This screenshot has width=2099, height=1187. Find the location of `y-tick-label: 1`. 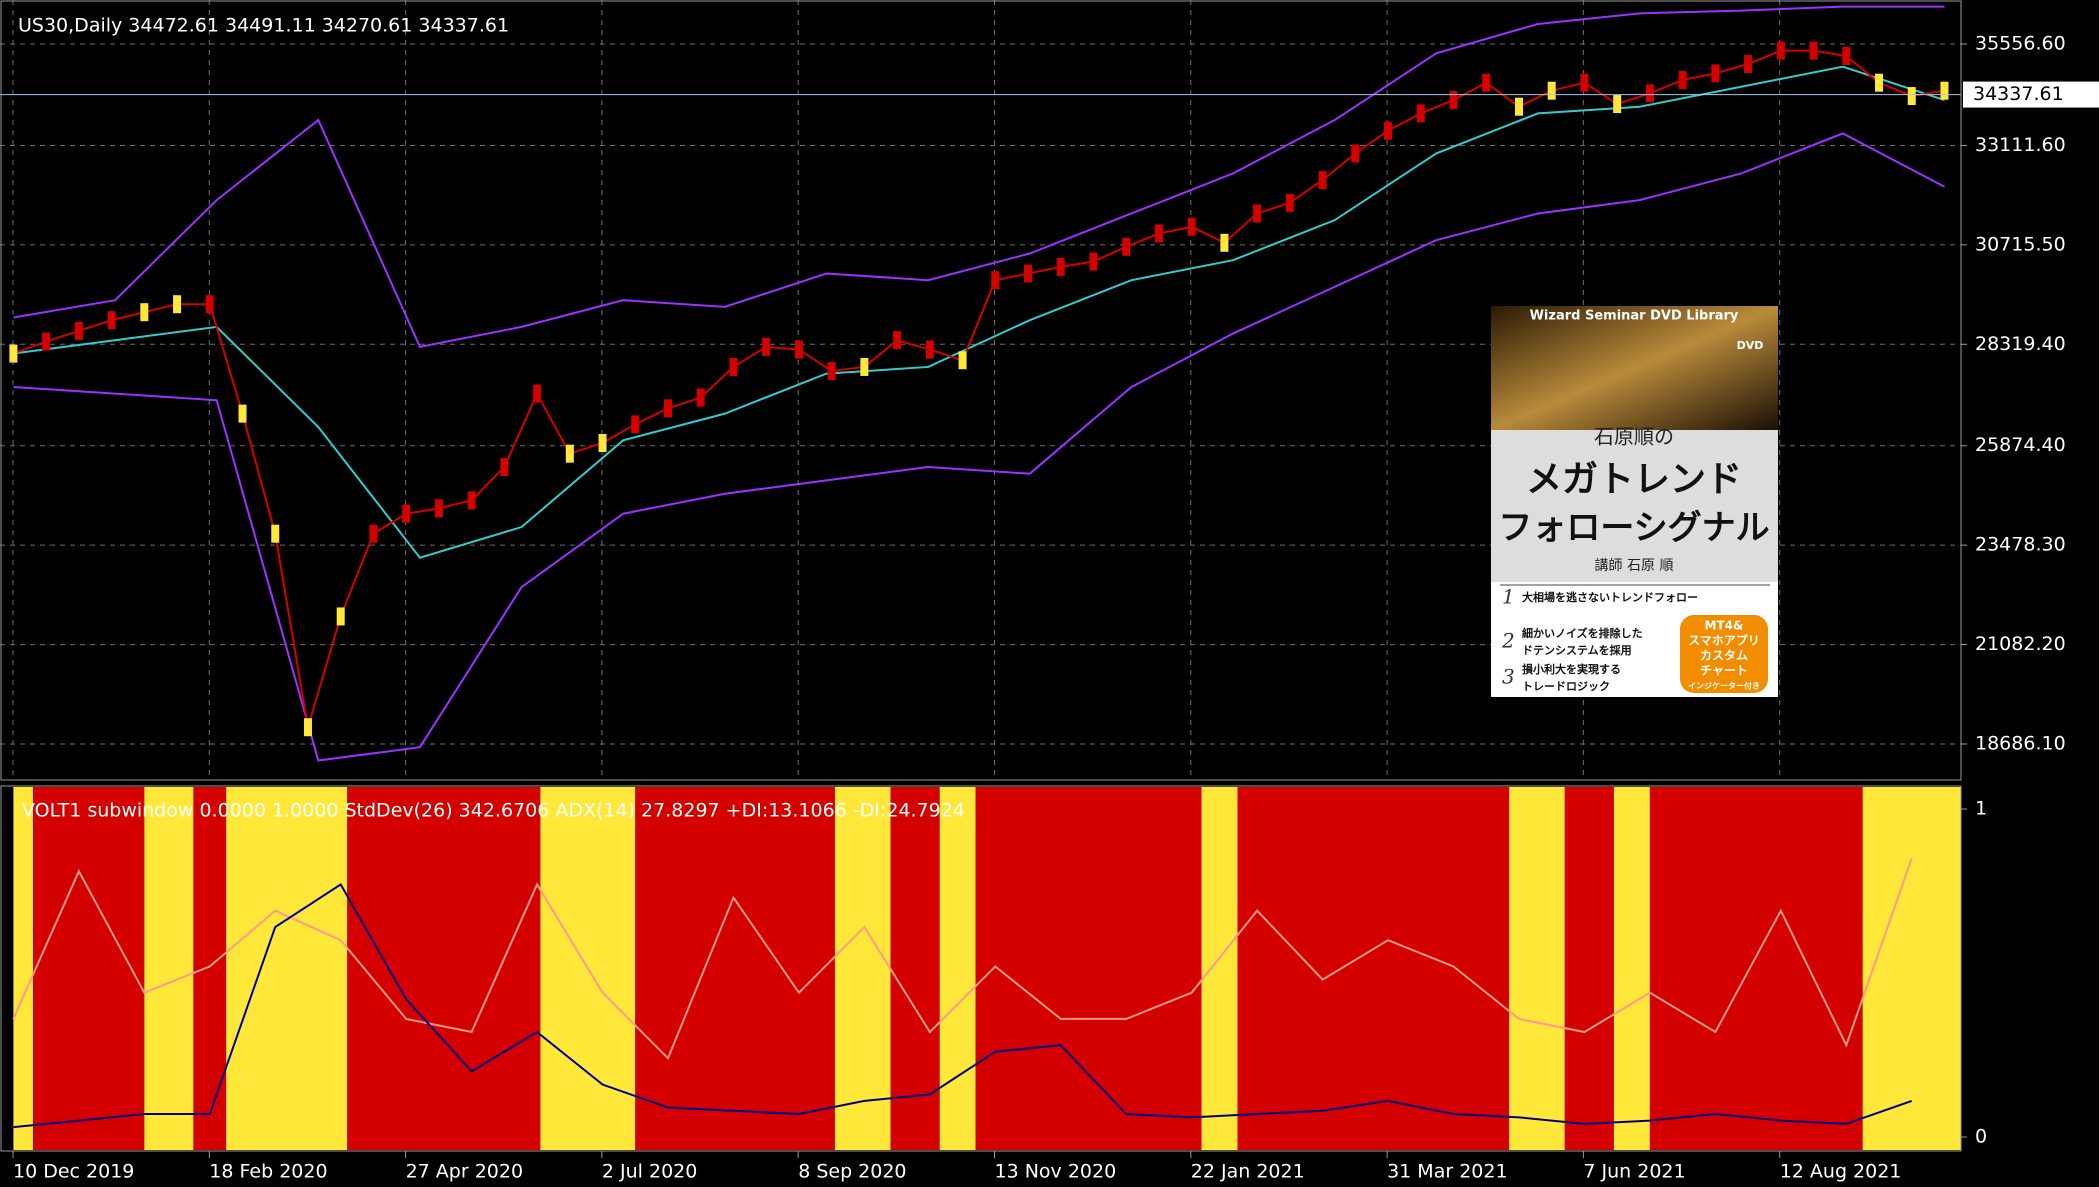

y-tick-label: 1 is located at coordinates (1981, 809).